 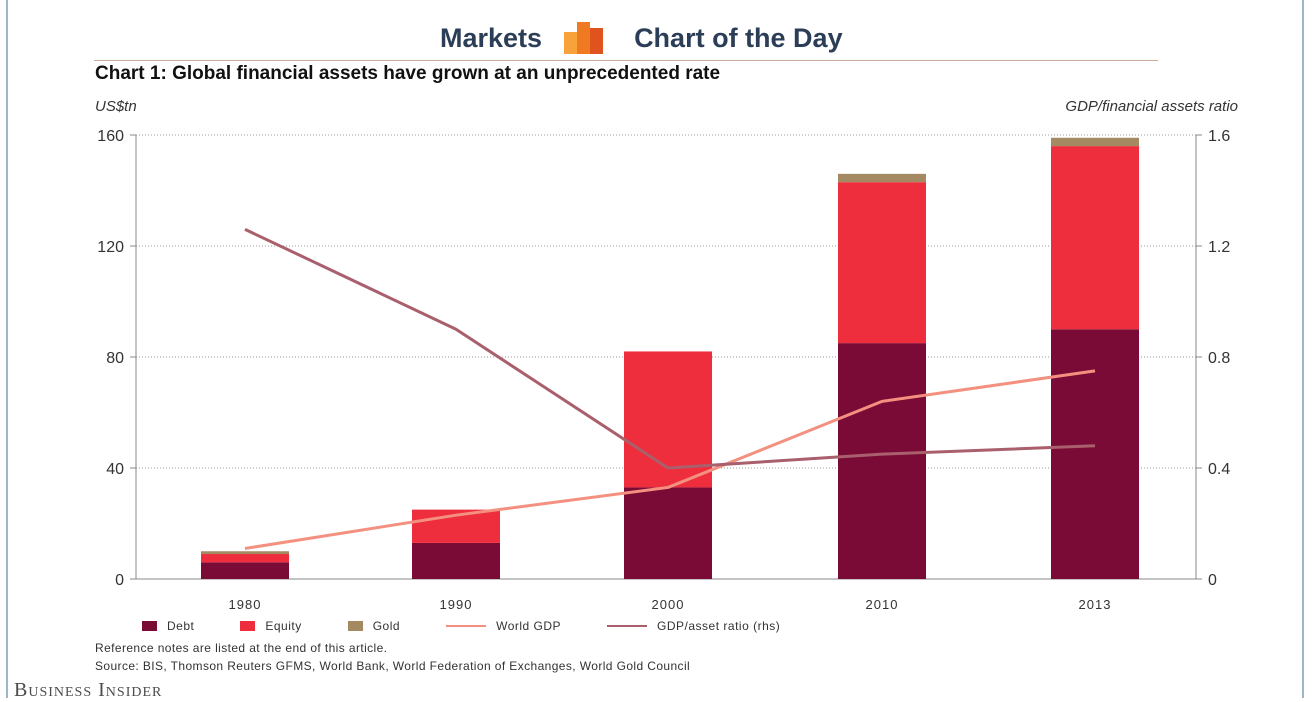 What do you see at coordinates (882, 604) in the screenshot?
I see `x-tick-label: 2010` at bounding box center [882, 604].